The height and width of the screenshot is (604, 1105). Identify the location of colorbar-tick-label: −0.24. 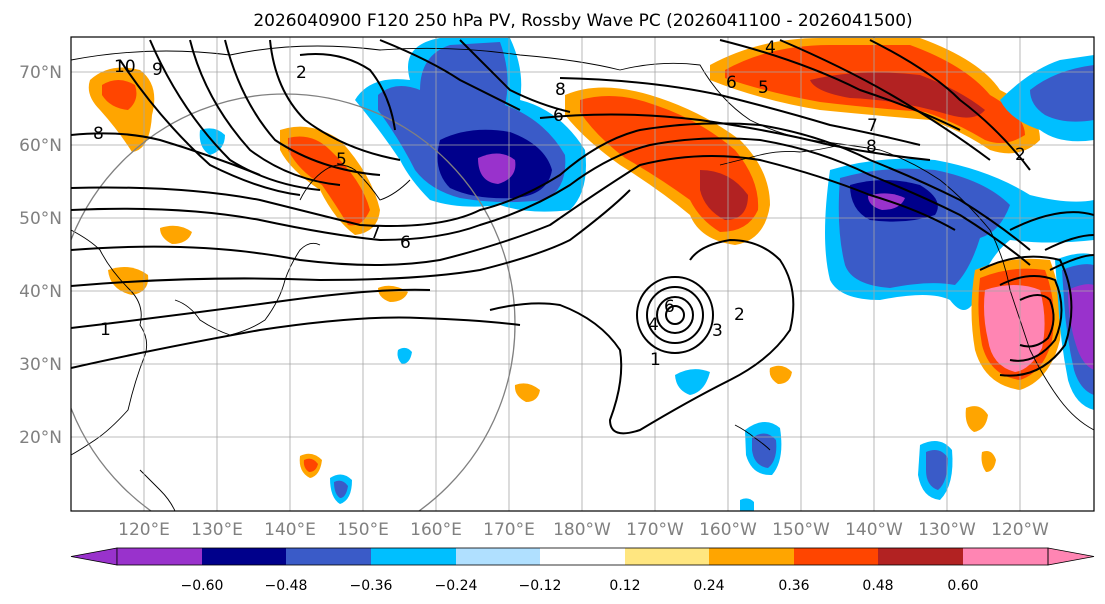
(456, 586).